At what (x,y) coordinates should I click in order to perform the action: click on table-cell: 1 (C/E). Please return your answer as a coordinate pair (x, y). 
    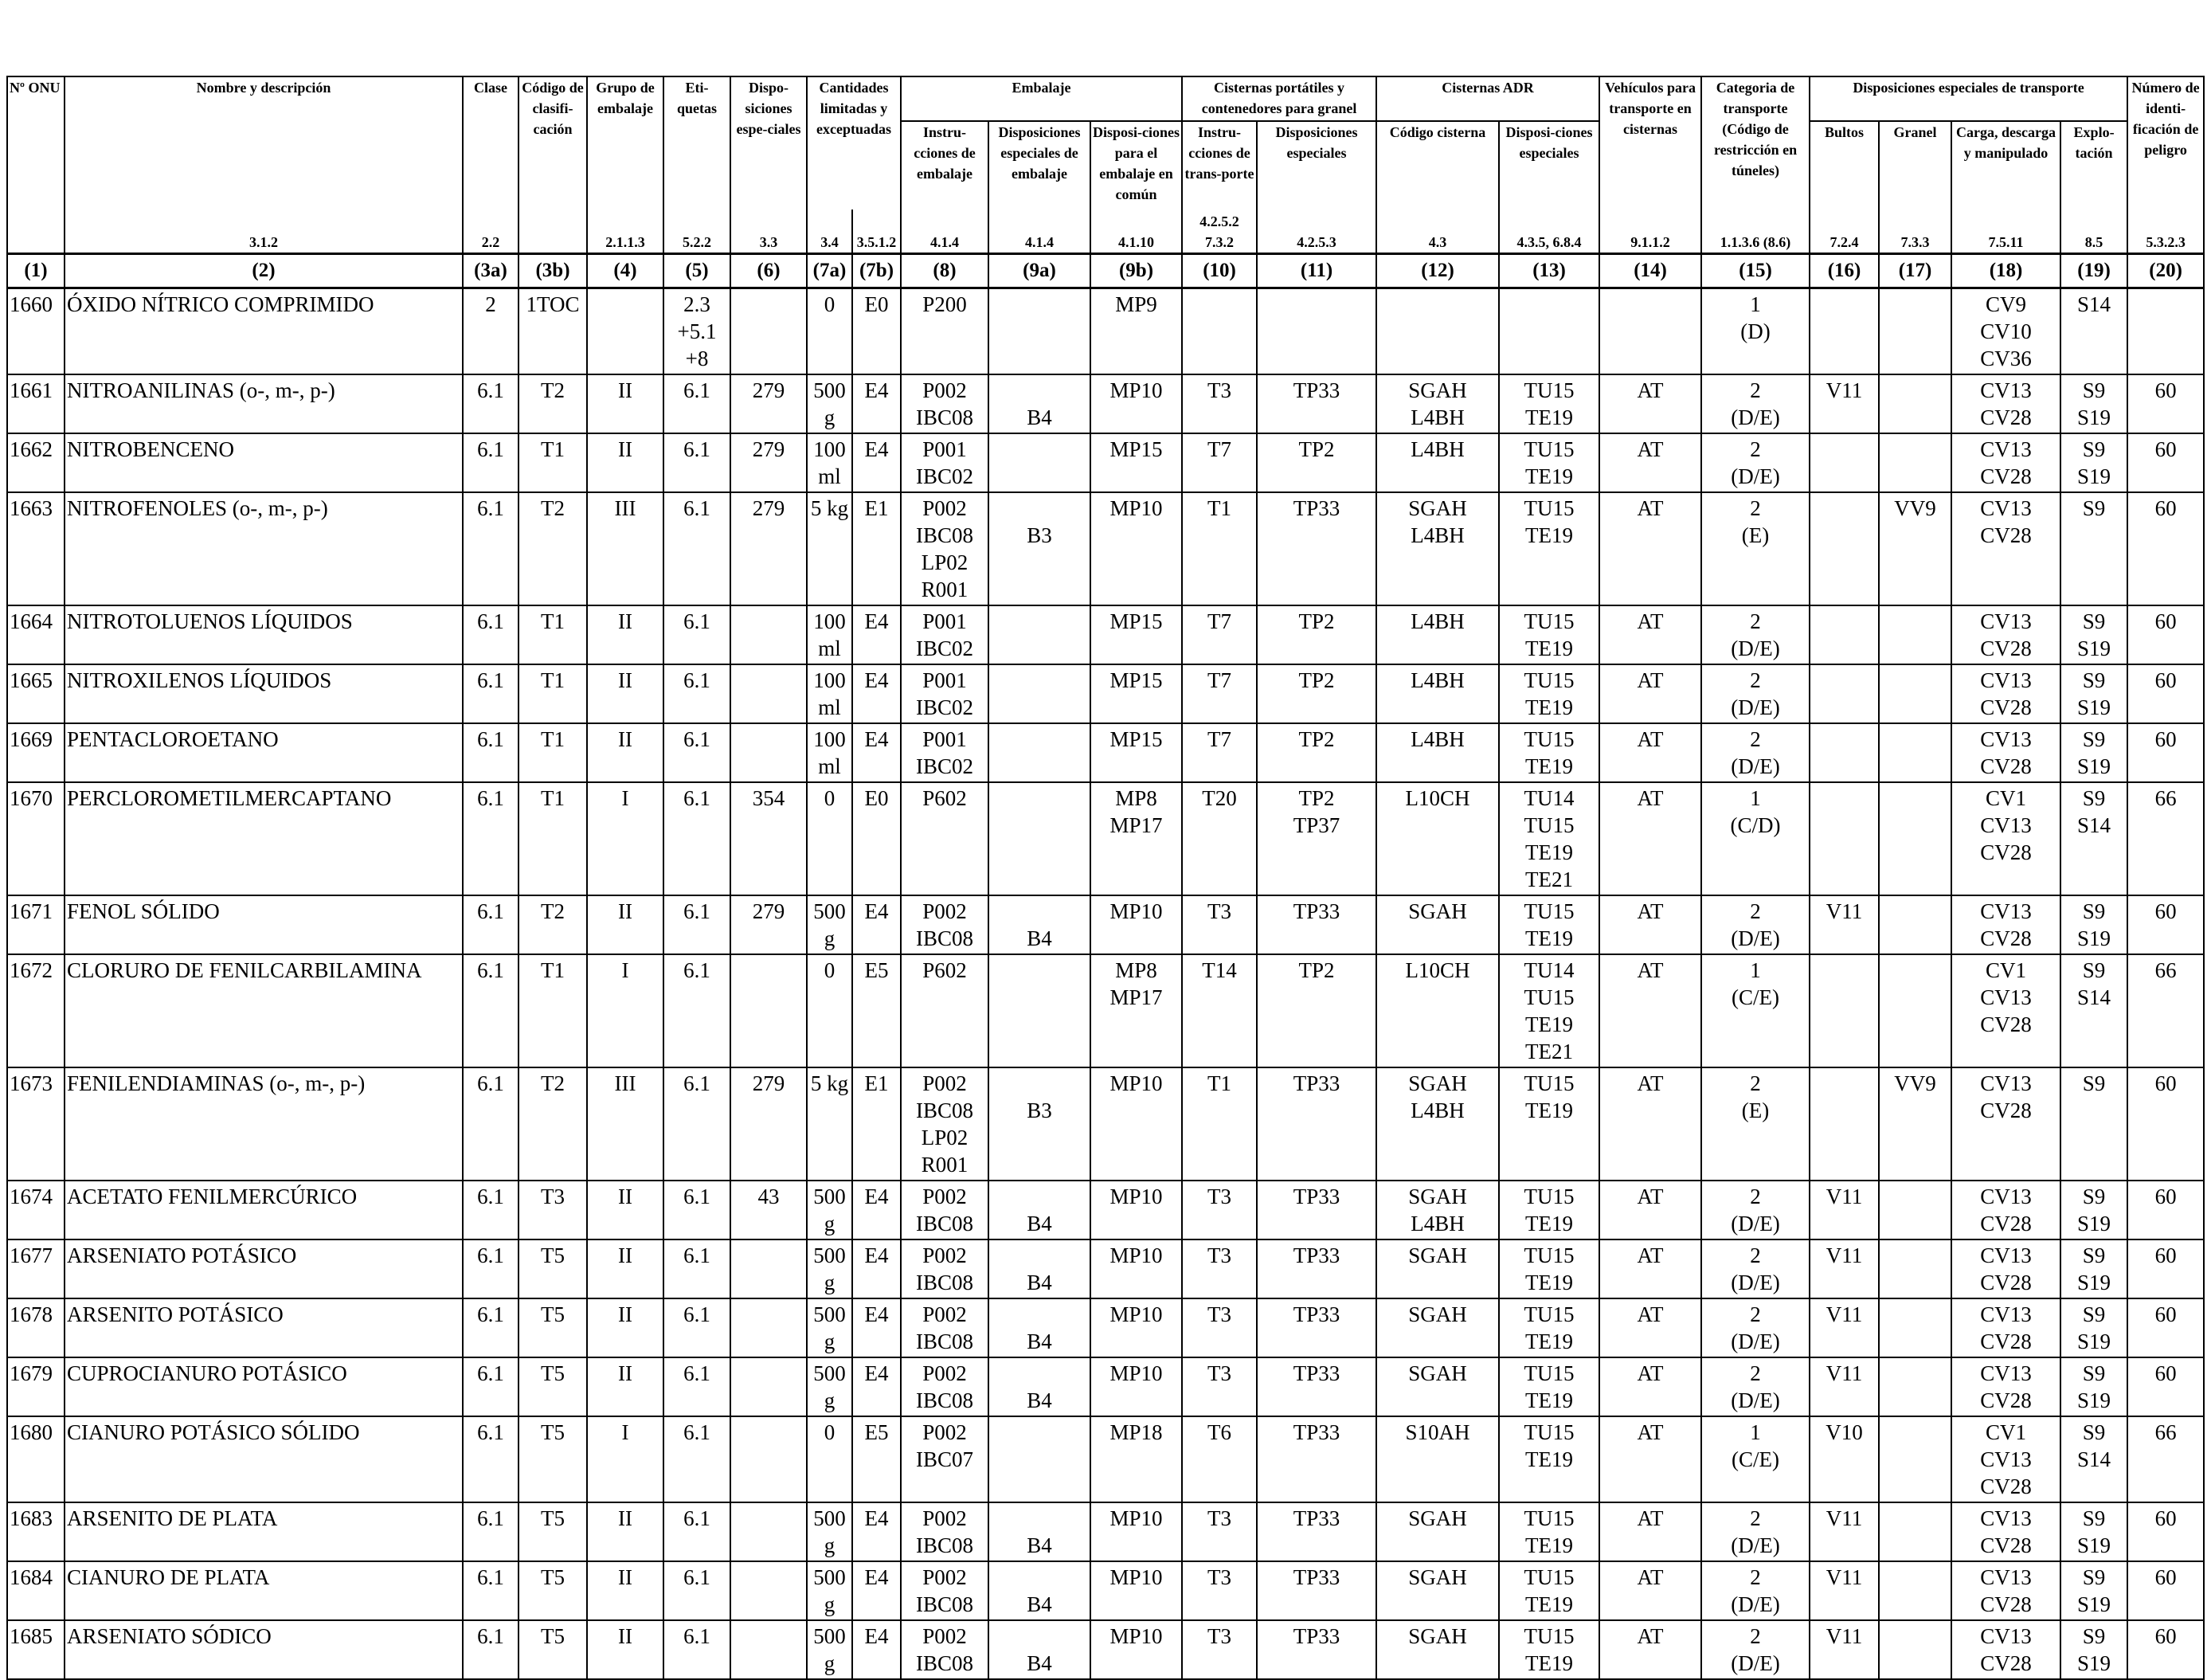
    Looking at the image, I should click on (1756, 1459).